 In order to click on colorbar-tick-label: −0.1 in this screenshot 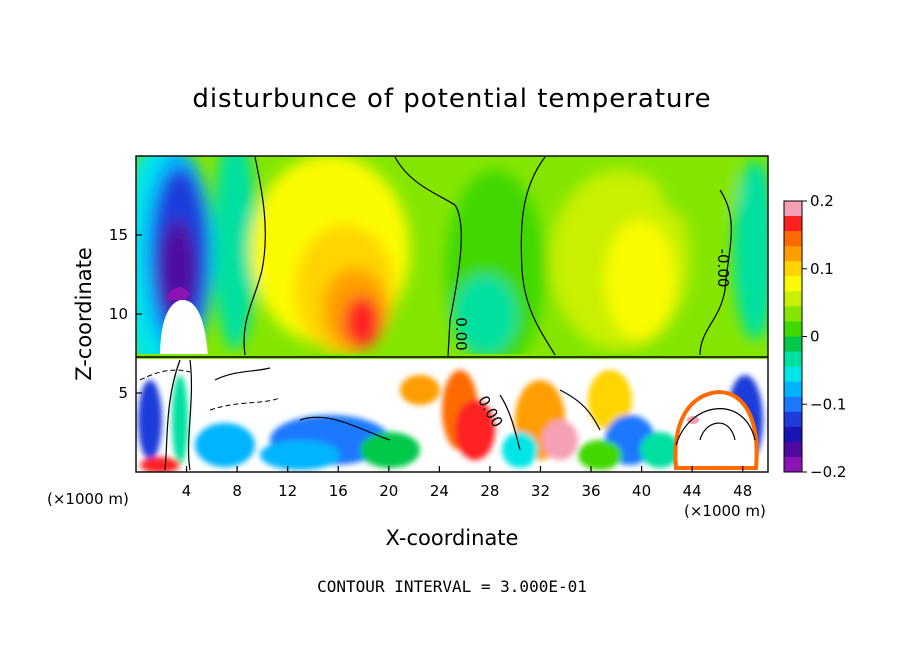, I will do `click(828, 404)`.